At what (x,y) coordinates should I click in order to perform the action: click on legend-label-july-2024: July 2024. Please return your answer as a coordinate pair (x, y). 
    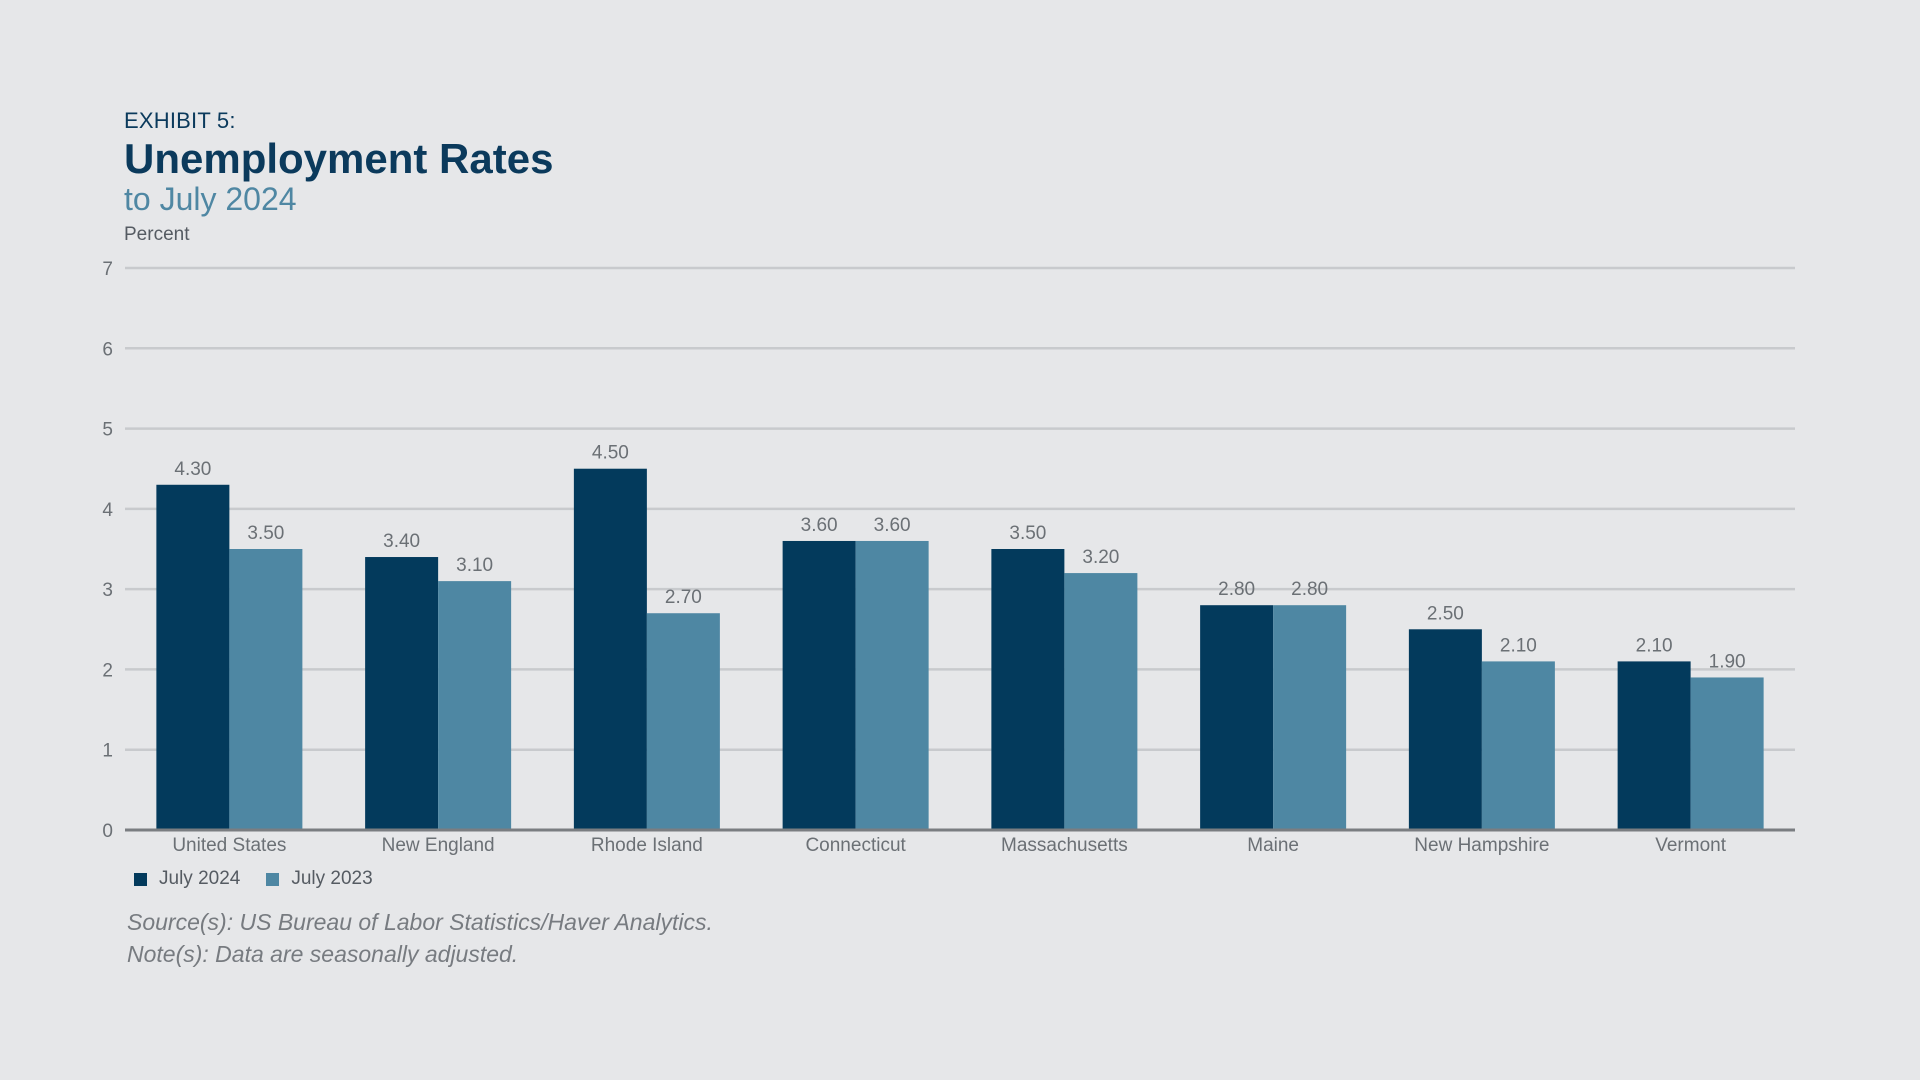
    Looking at the image, I should click on (200, 878).